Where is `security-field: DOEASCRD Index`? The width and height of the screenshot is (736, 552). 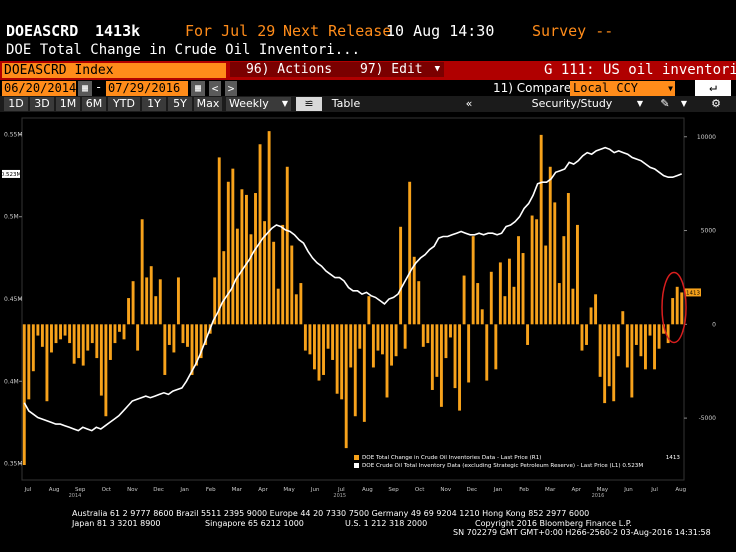 security-field: DOEASCRD Index is located at coordinates (114, 70).